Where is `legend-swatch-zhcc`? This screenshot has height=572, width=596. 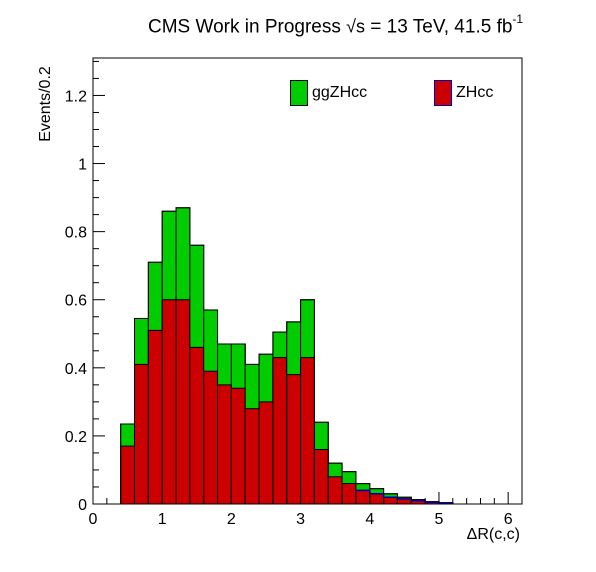
legend-swatch-zhcc is located at coordinates (443, 93).